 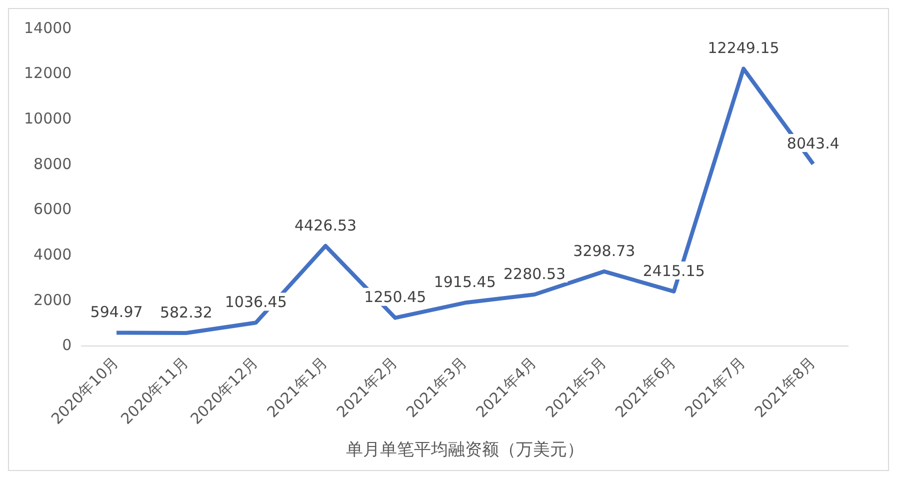 I want to click on data-label: 1250.45, so click(x=395, y=297).